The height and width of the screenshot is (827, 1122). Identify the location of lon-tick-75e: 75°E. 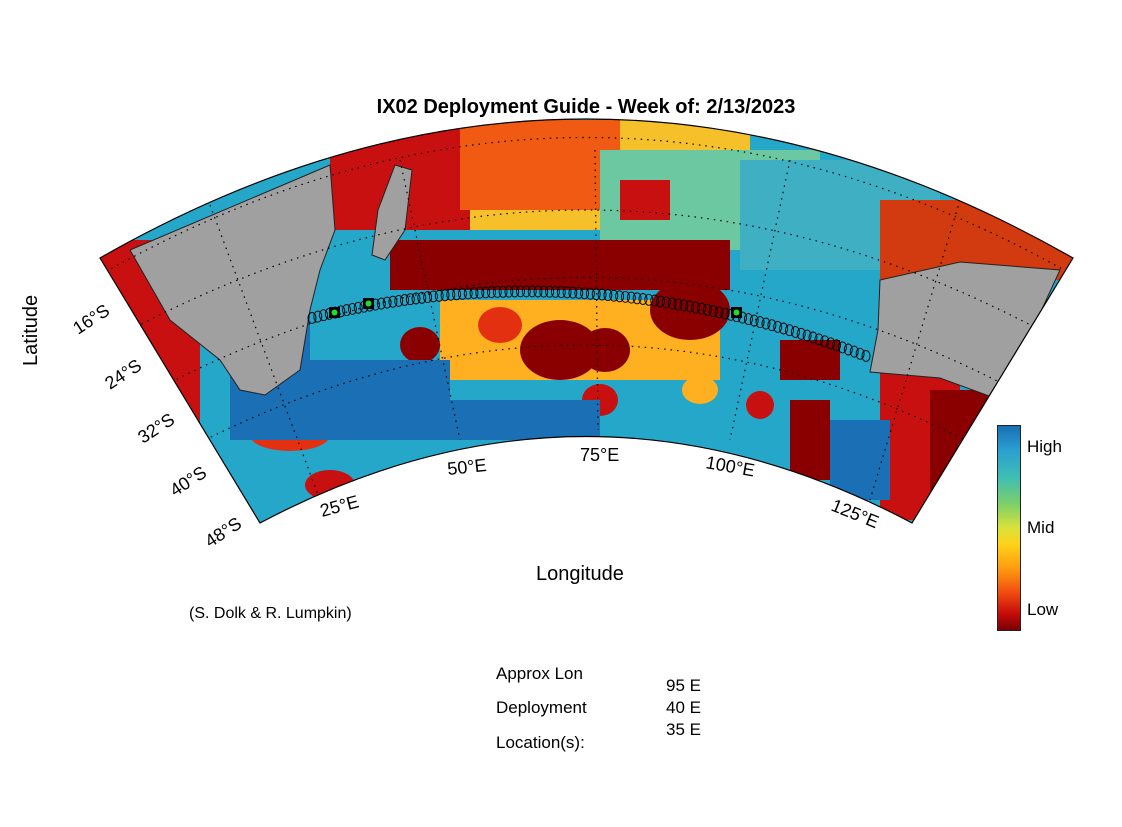
(599, 455).